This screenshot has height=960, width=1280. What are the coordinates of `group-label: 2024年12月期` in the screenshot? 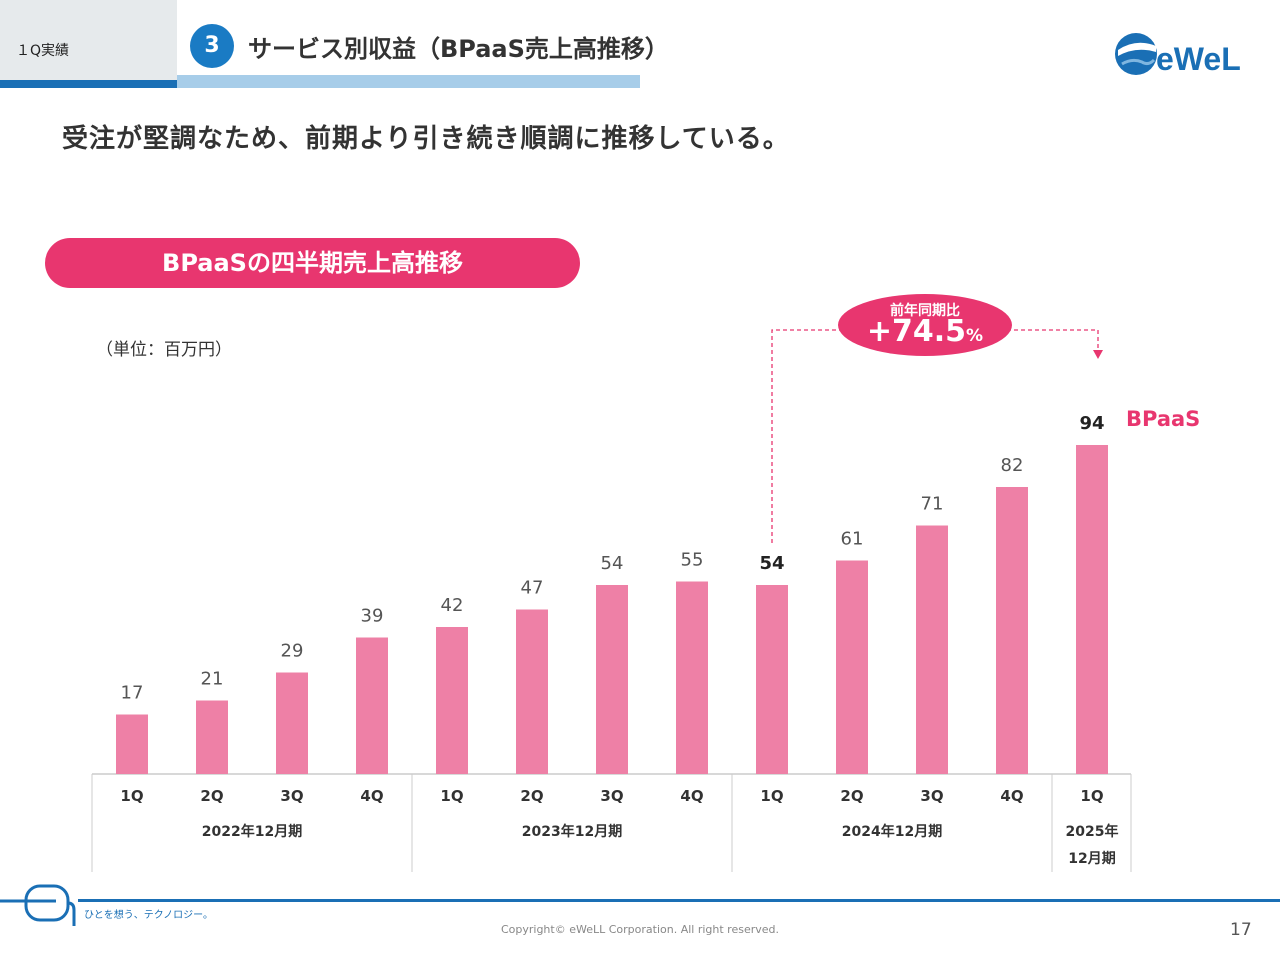 It's located at (892, 831).